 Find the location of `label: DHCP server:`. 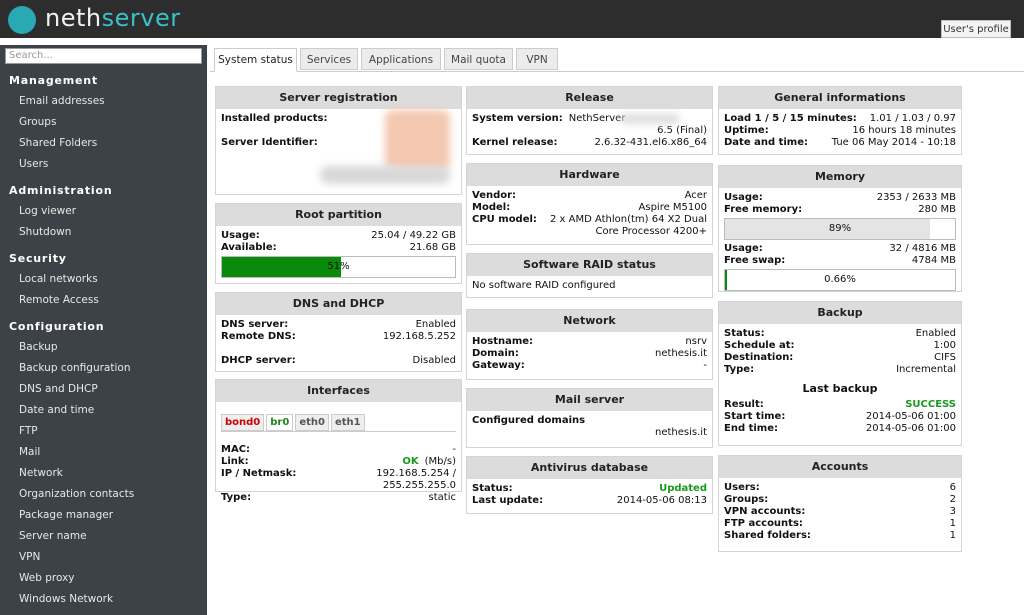

label: DHCP server: is located at coordinates (258, 360).